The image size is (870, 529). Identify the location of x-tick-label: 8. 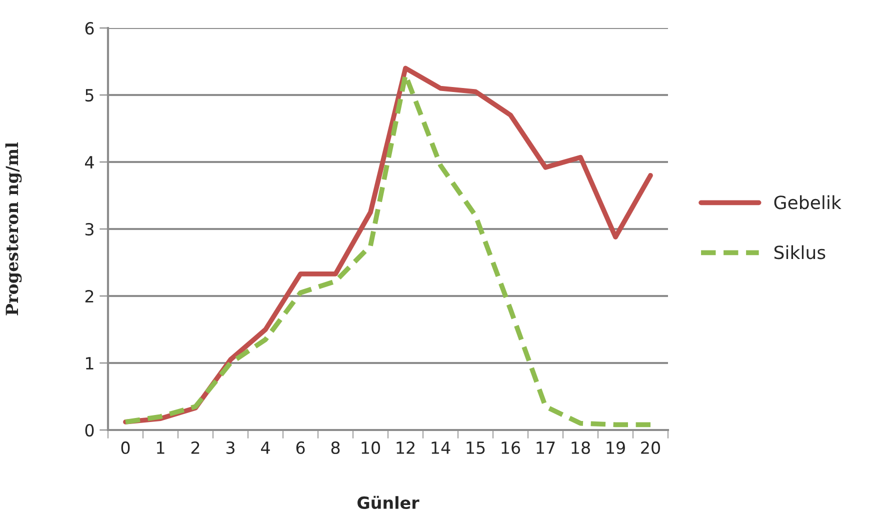
(335, 447).